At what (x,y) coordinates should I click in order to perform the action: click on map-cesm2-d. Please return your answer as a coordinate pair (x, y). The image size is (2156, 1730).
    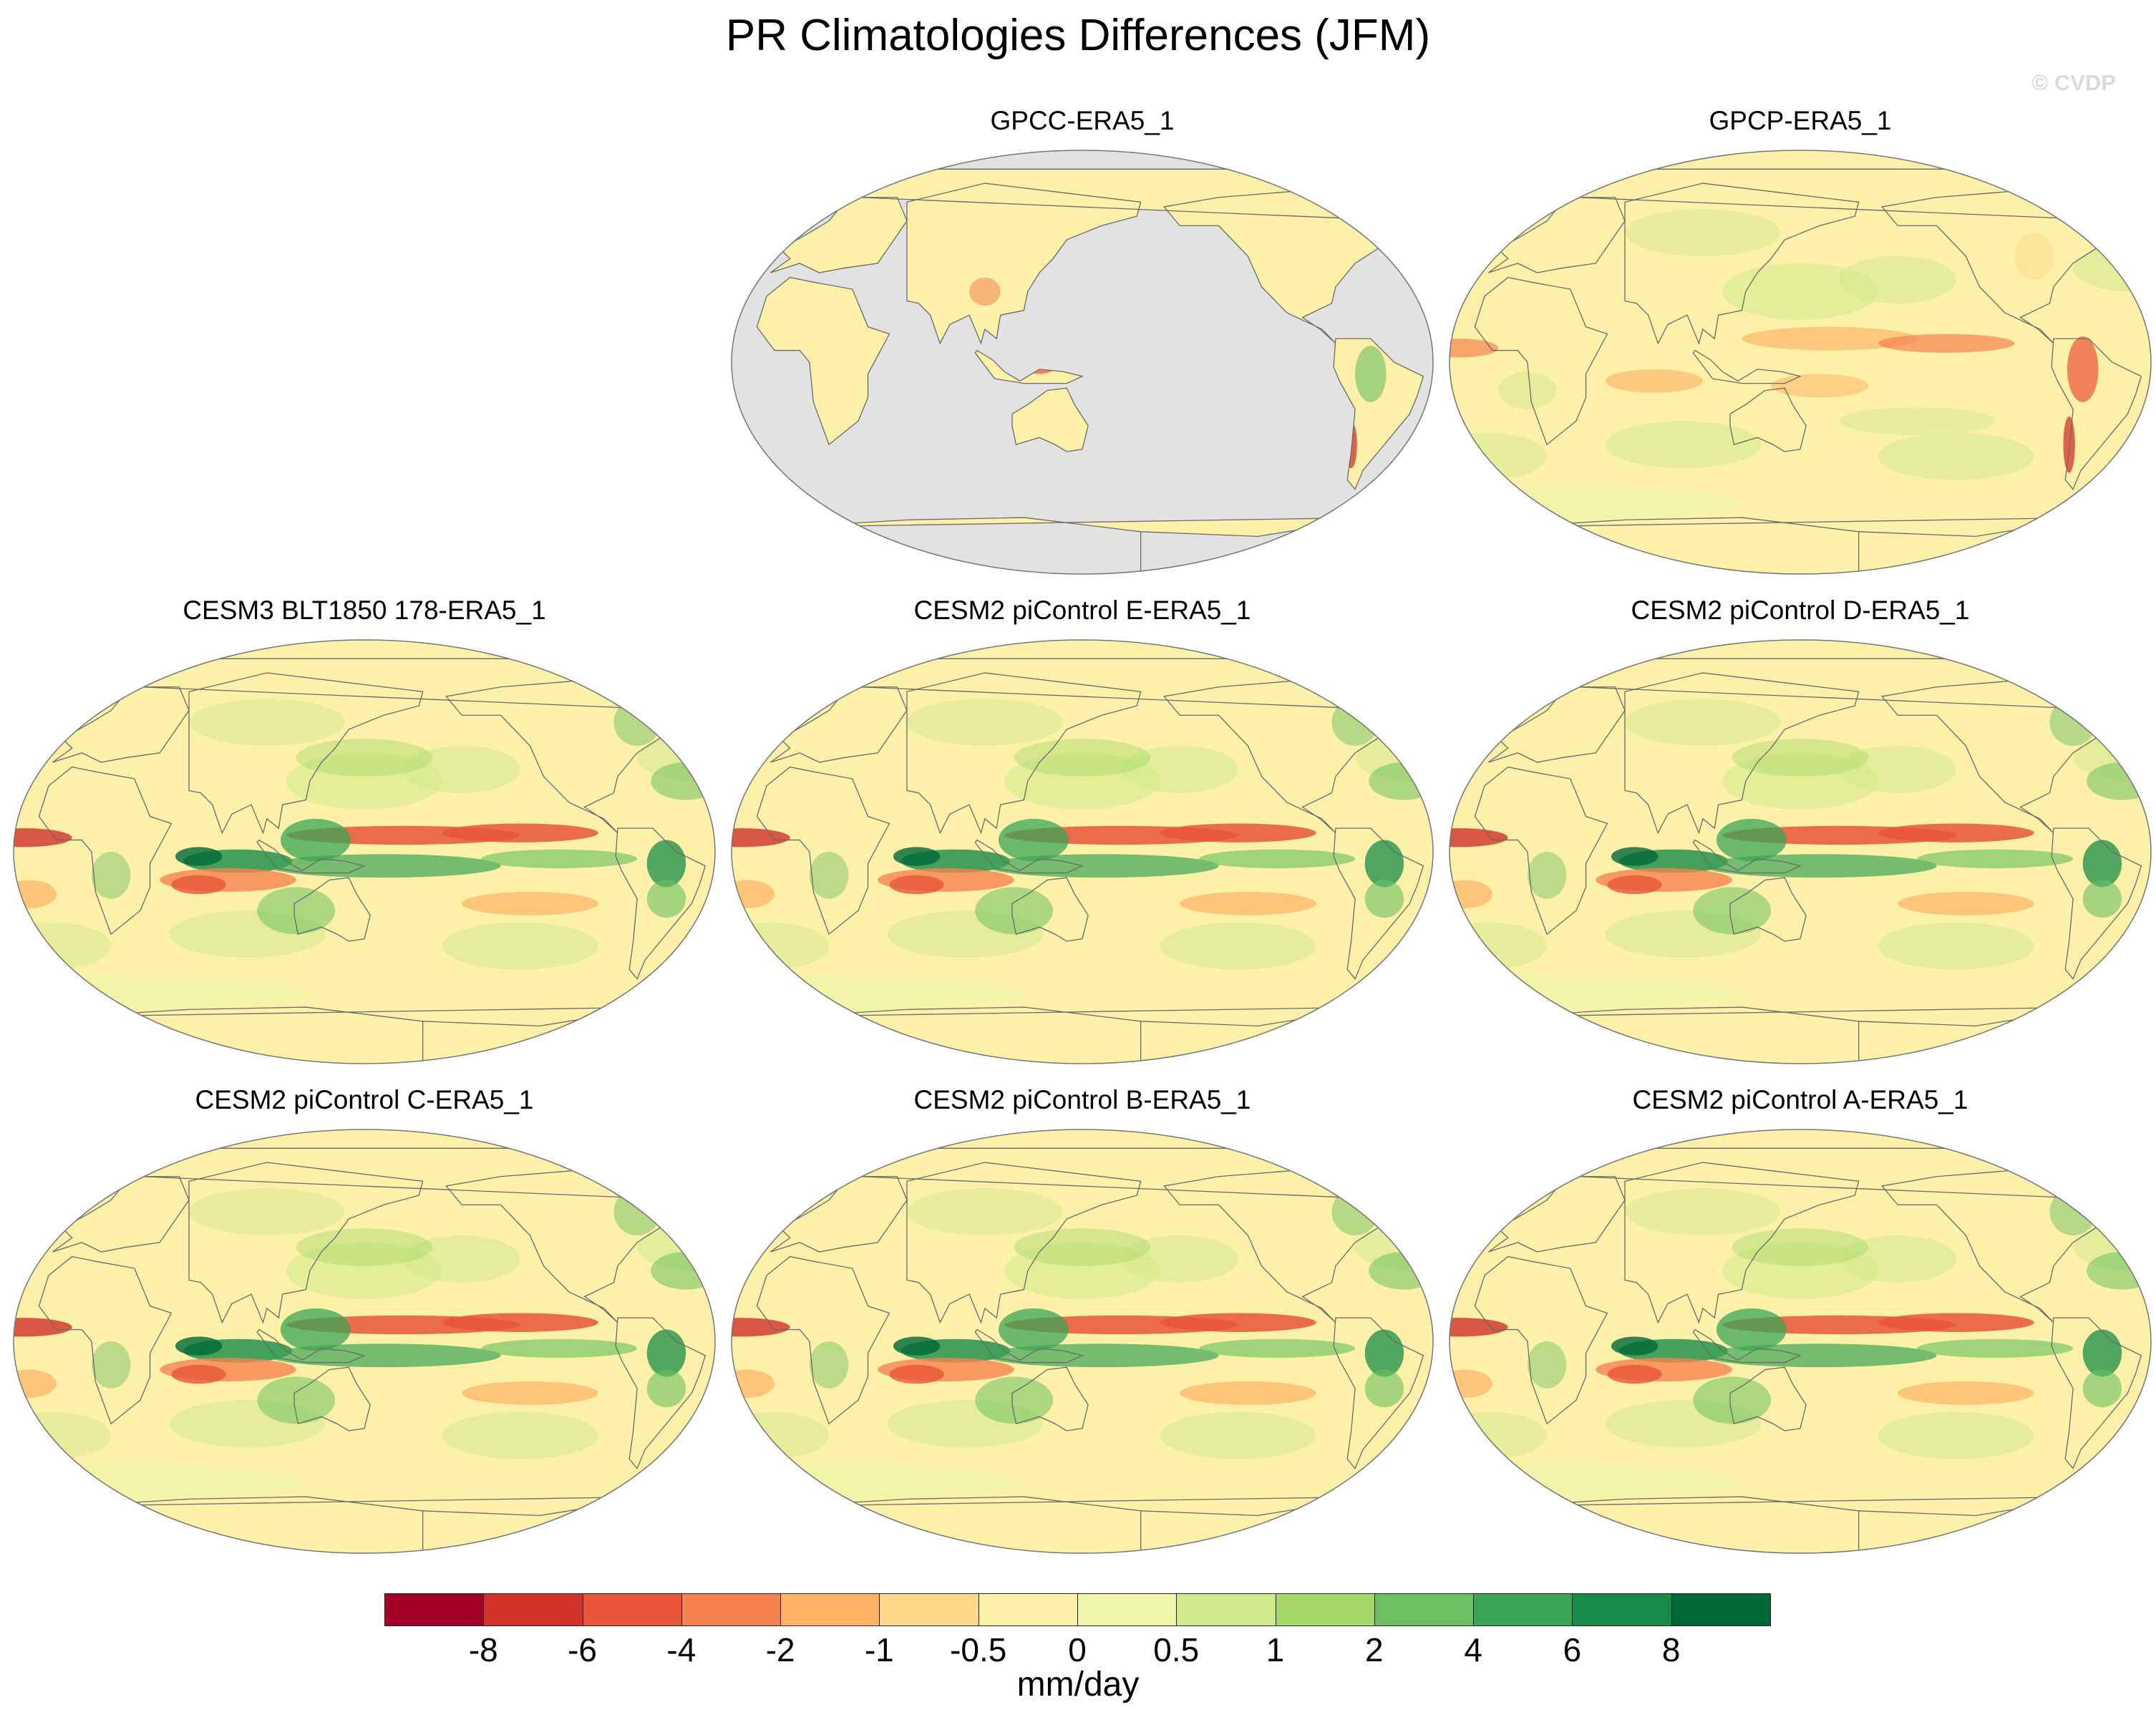
    Looking at the image, I should click on (1800, 851).